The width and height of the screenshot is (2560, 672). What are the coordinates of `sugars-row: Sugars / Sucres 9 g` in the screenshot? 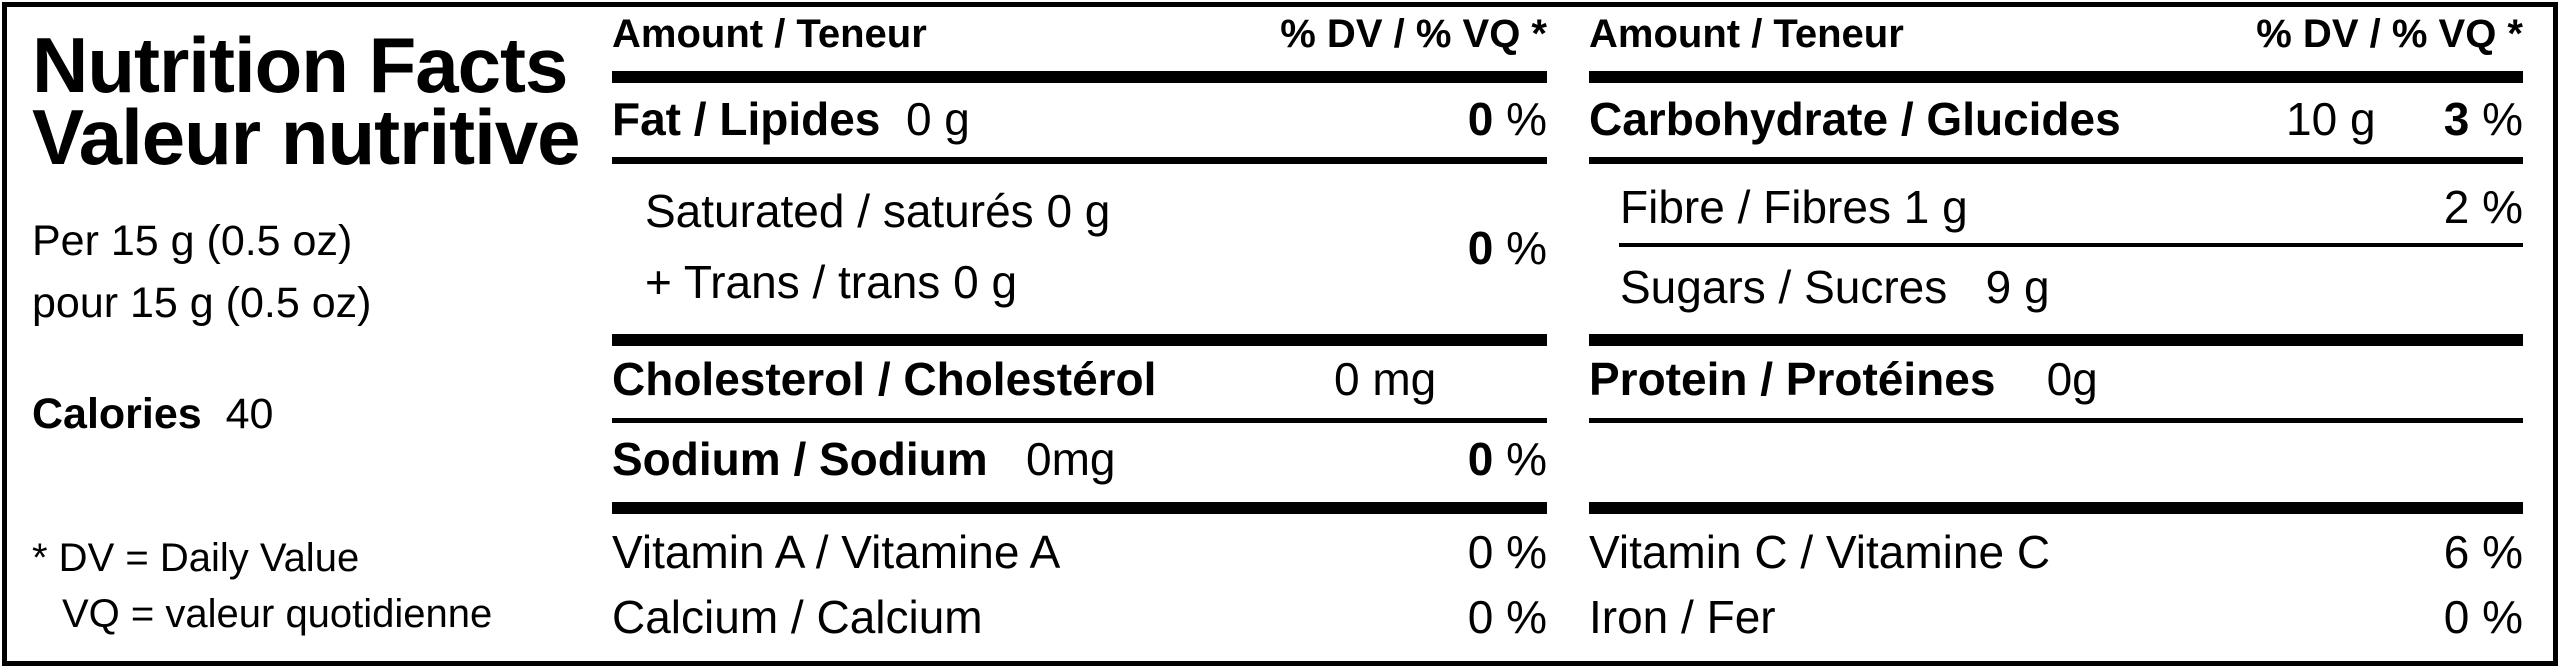 It's located at (1835, 287).